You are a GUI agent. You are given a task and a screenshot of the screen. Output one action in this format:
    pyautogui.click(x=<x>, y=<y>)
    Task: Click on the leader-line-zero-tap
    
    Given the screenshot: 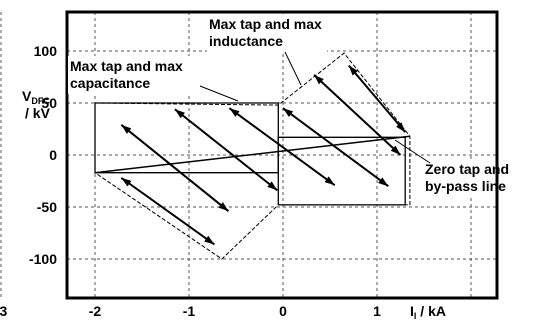 What is the action you would take?
    pyautogui.click(x=412, y=151)
    